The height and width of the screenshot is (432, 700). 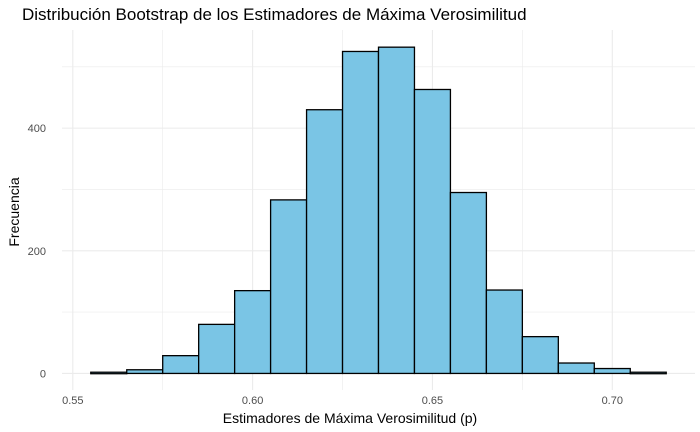 I want to click on x-axis-ticks: 0.55 0.60 0.65 0.70, so click(x=342, y=401).